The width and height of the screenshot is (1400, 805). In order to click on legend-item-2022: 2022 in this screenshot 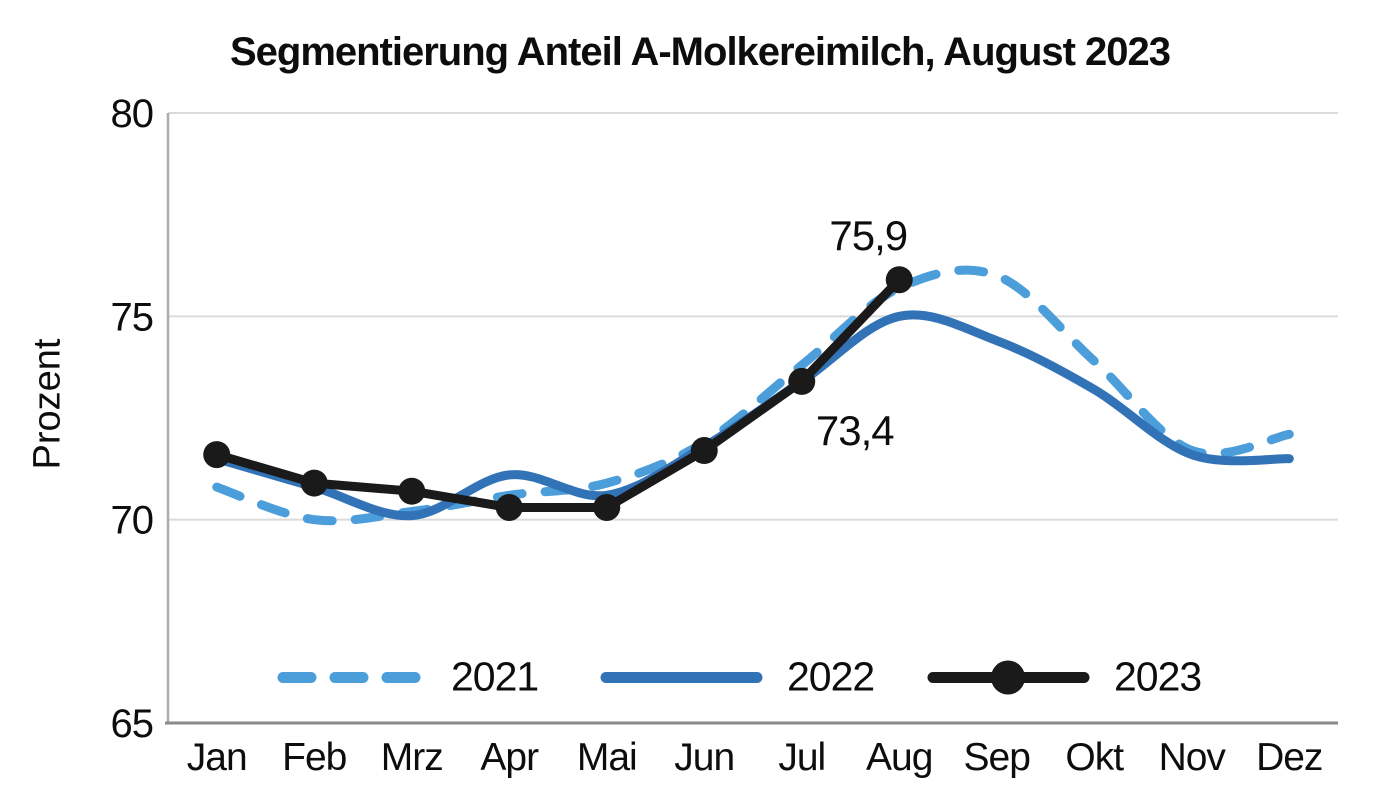, I will do `click(737, 677)`.